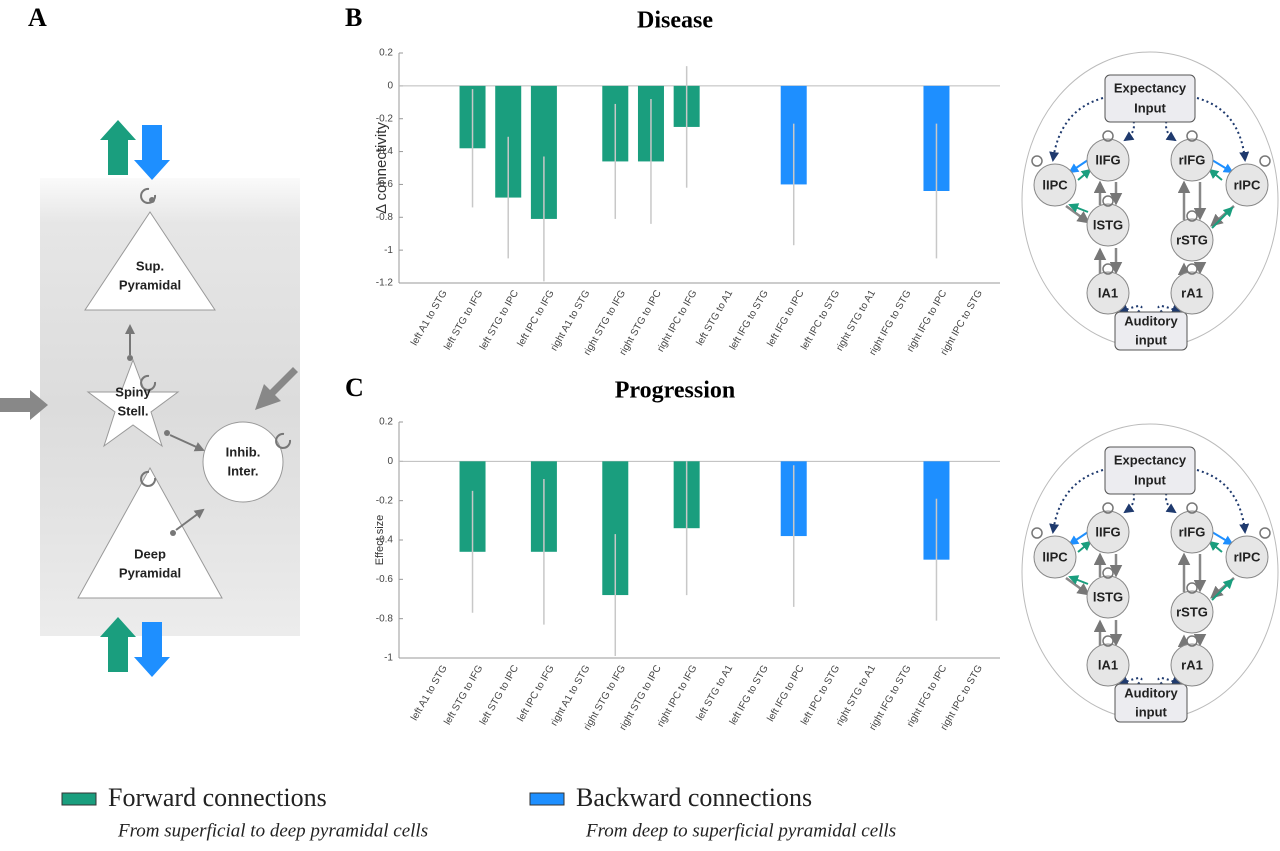 The height and width of the screenshot is (851, 1280). What do you see at coordinates (740, 830) in the screenshot?
I see `legend-description: From deep to superficial pyramidal cells` at bounding box center [740, 830].